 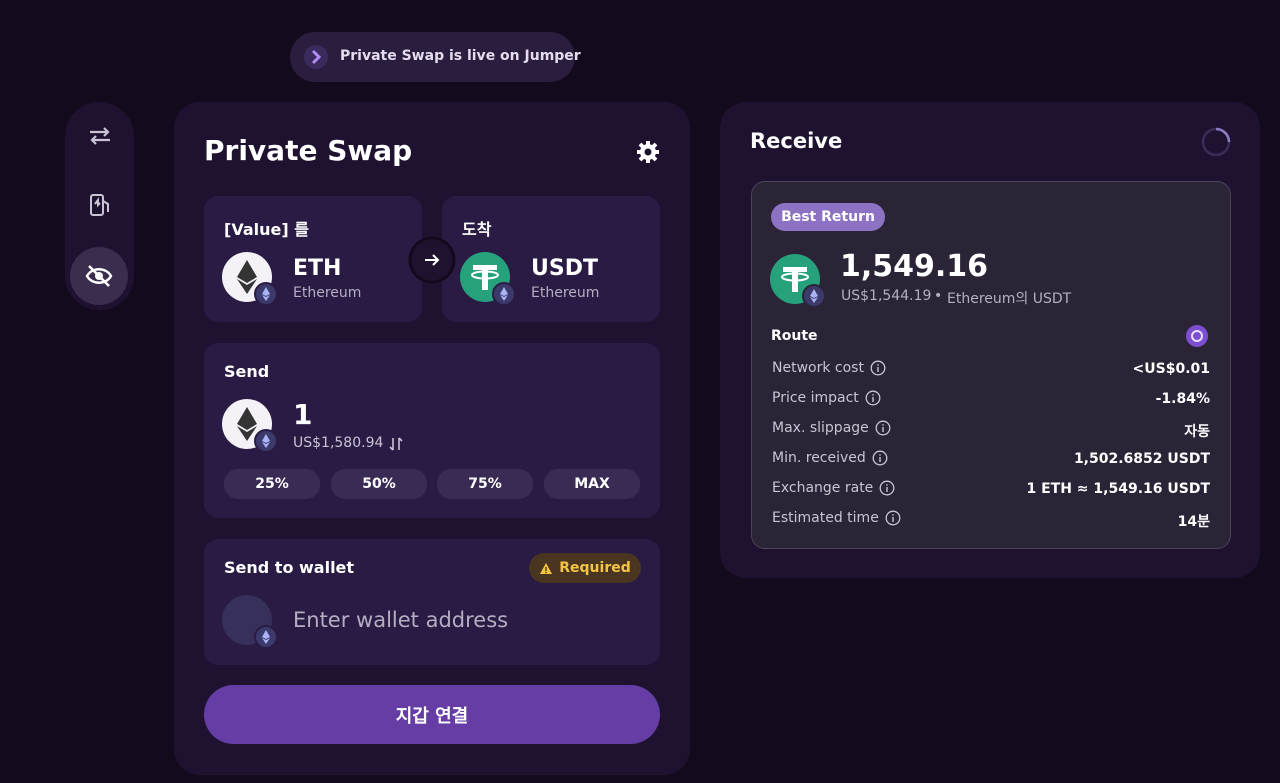 I want to click on route-provider-icon, so click(x=1197, y=336).